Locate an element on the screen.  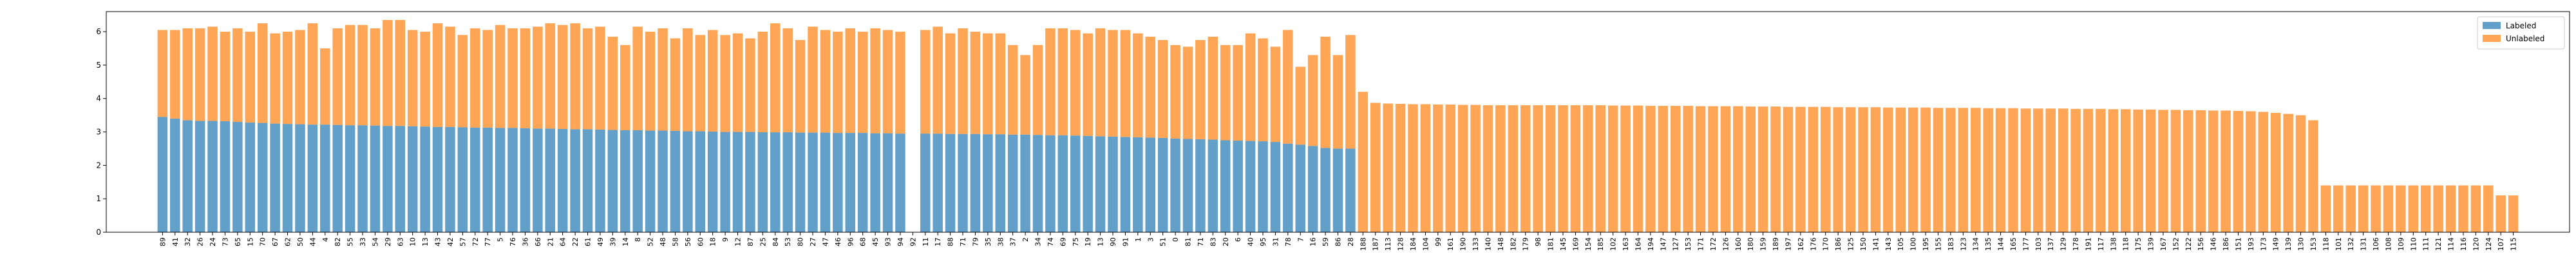
x-tick-label: 86 is located at coordinates (1339, 242).